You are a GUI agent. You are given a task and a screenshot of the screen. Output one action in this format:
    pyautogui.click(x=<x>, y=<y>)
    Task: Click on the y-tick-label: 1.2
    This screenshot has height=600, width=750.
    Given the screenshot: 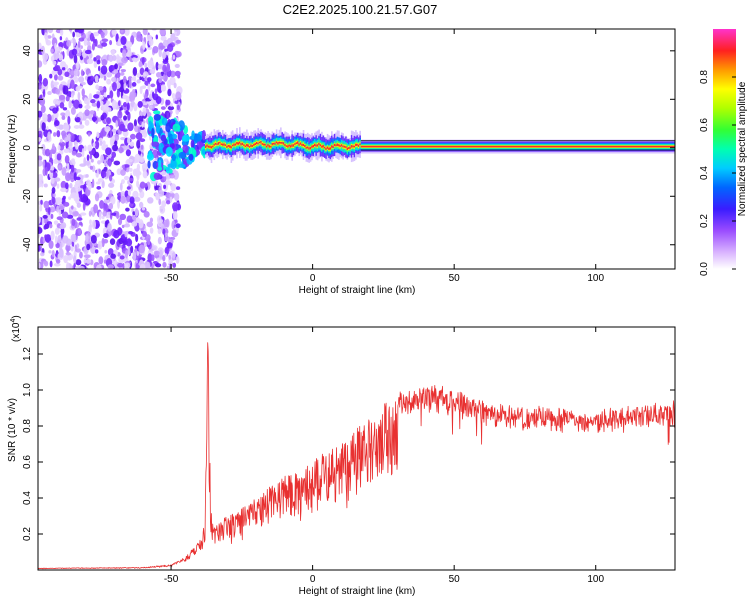 What is the action you would take?
    pyautogui.click(x=27, y=354)
    